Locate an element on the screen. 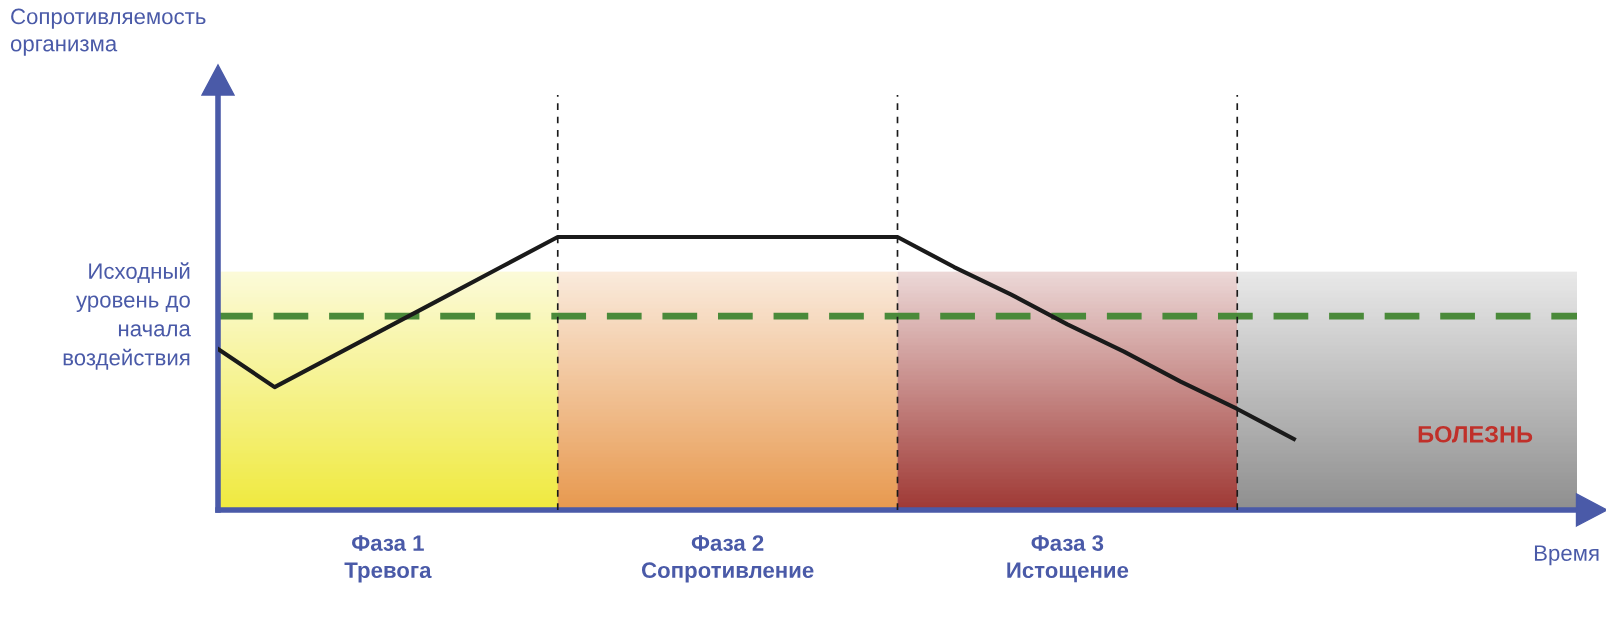 The width and height of the screenshot is (1606, 618). text: Сопротивляемость организма is located at coordinates (108, 32).